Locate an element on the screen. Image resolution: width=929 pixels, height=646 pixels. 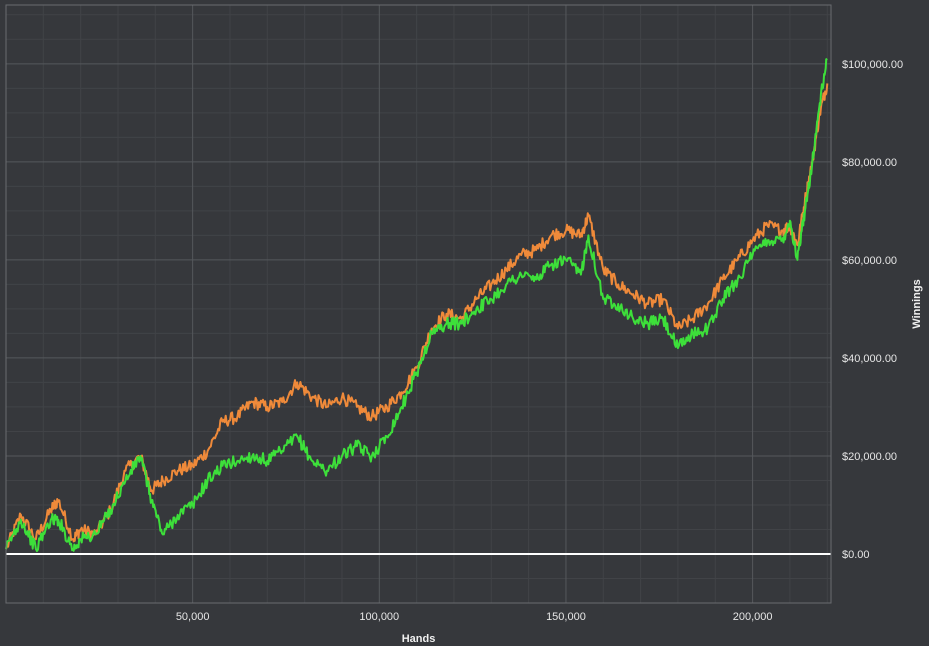
y-tick-label: $40,000.00 is located at coordinates (869, 359).